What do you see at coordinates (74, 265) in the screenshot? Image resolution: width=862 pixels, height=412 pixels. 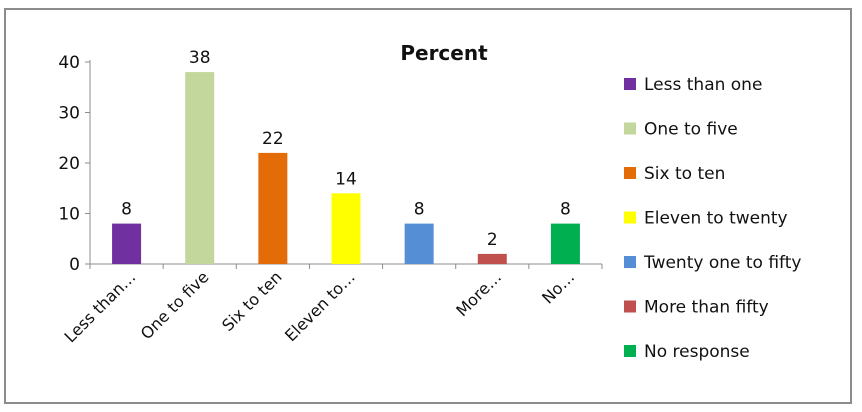 I see `y-tick-label: 0` at bounding box center [74, 265].